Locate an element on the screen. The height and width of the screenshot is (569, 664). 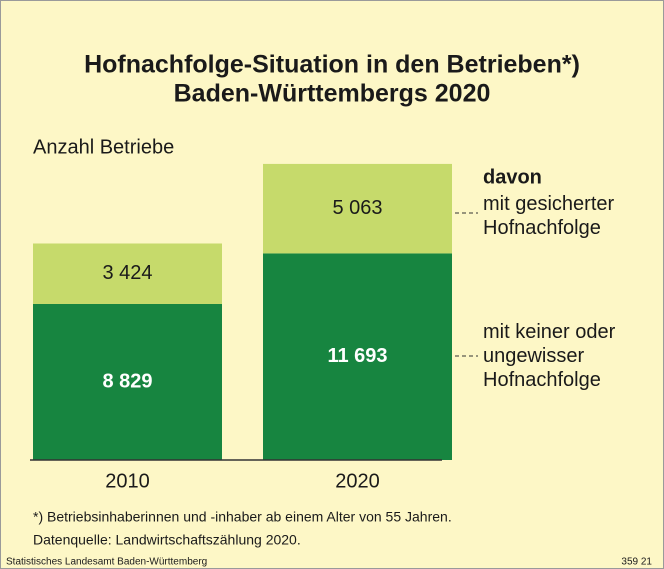
code: 359 21 is located at coordinates (636, 562).